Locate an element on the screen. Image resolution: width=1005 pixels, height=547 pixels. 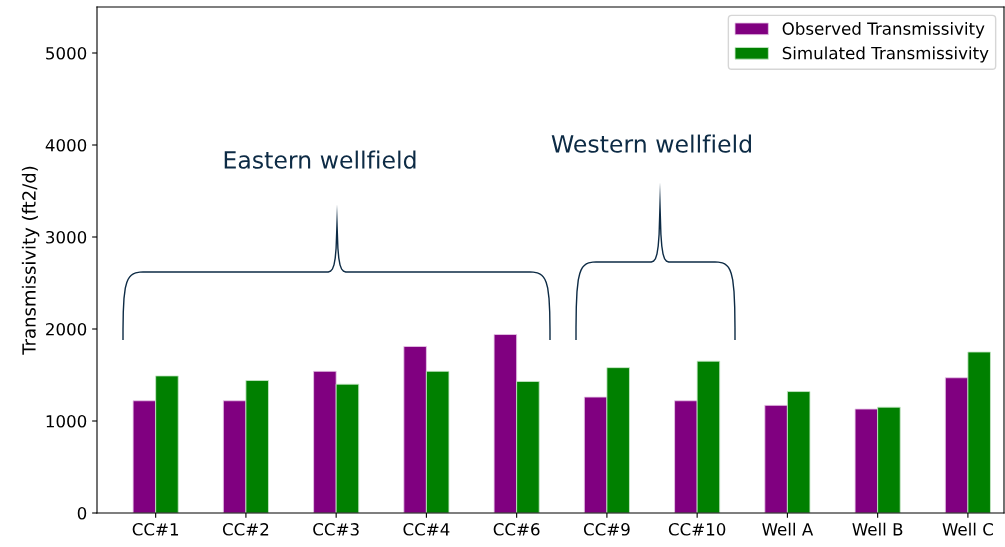
x-tick-label: CC#3 is located at coordinates (336, 529).